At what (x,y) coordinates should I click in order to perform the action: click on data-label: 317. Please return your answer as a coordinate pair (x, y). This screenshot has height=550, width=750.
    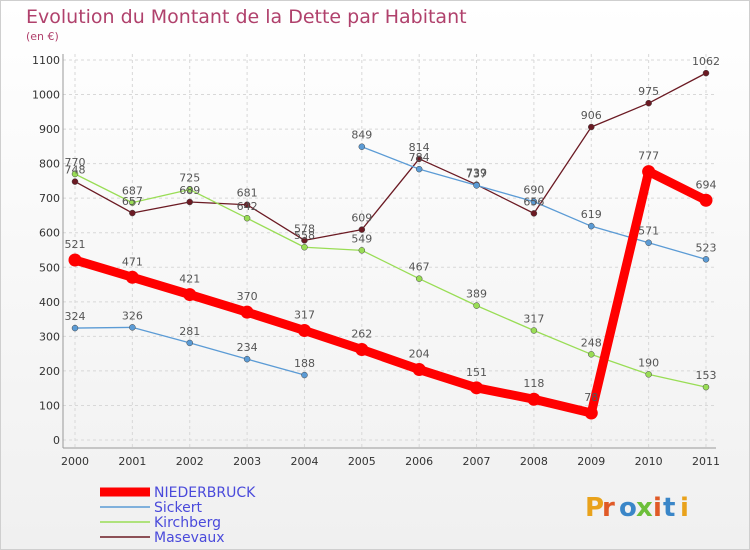
    Looking at the image, I should click on (533, 318).